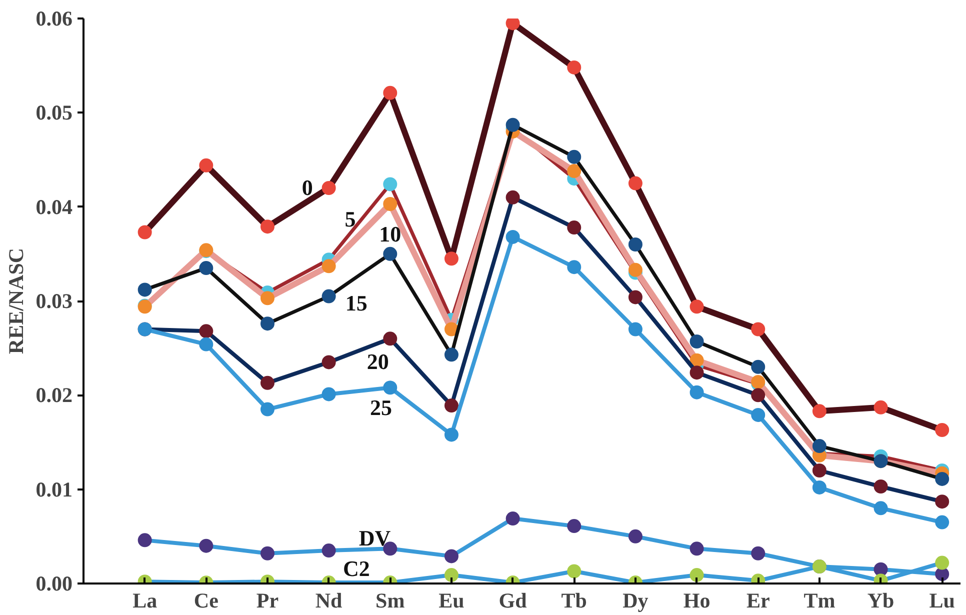  I want to click on x-tick-label: Lu, so click(942, 600).